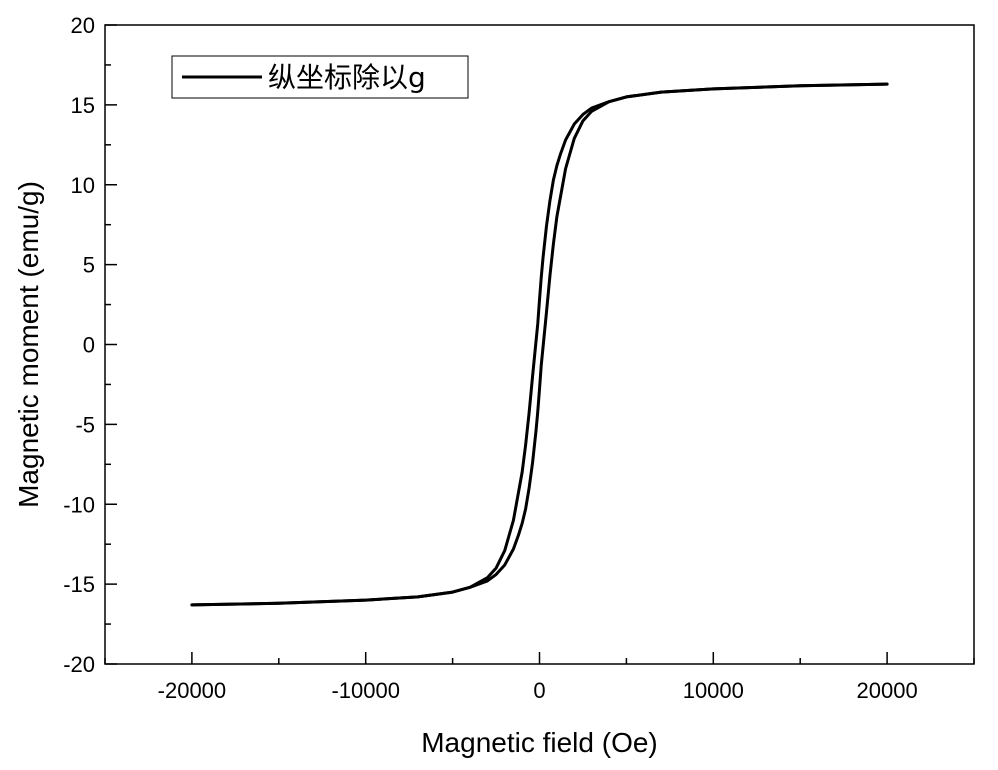 Image resolution: width=998 pixels, height=770 pixels. I want to click on legend: 纵坐标除以g, so click(320, 77).